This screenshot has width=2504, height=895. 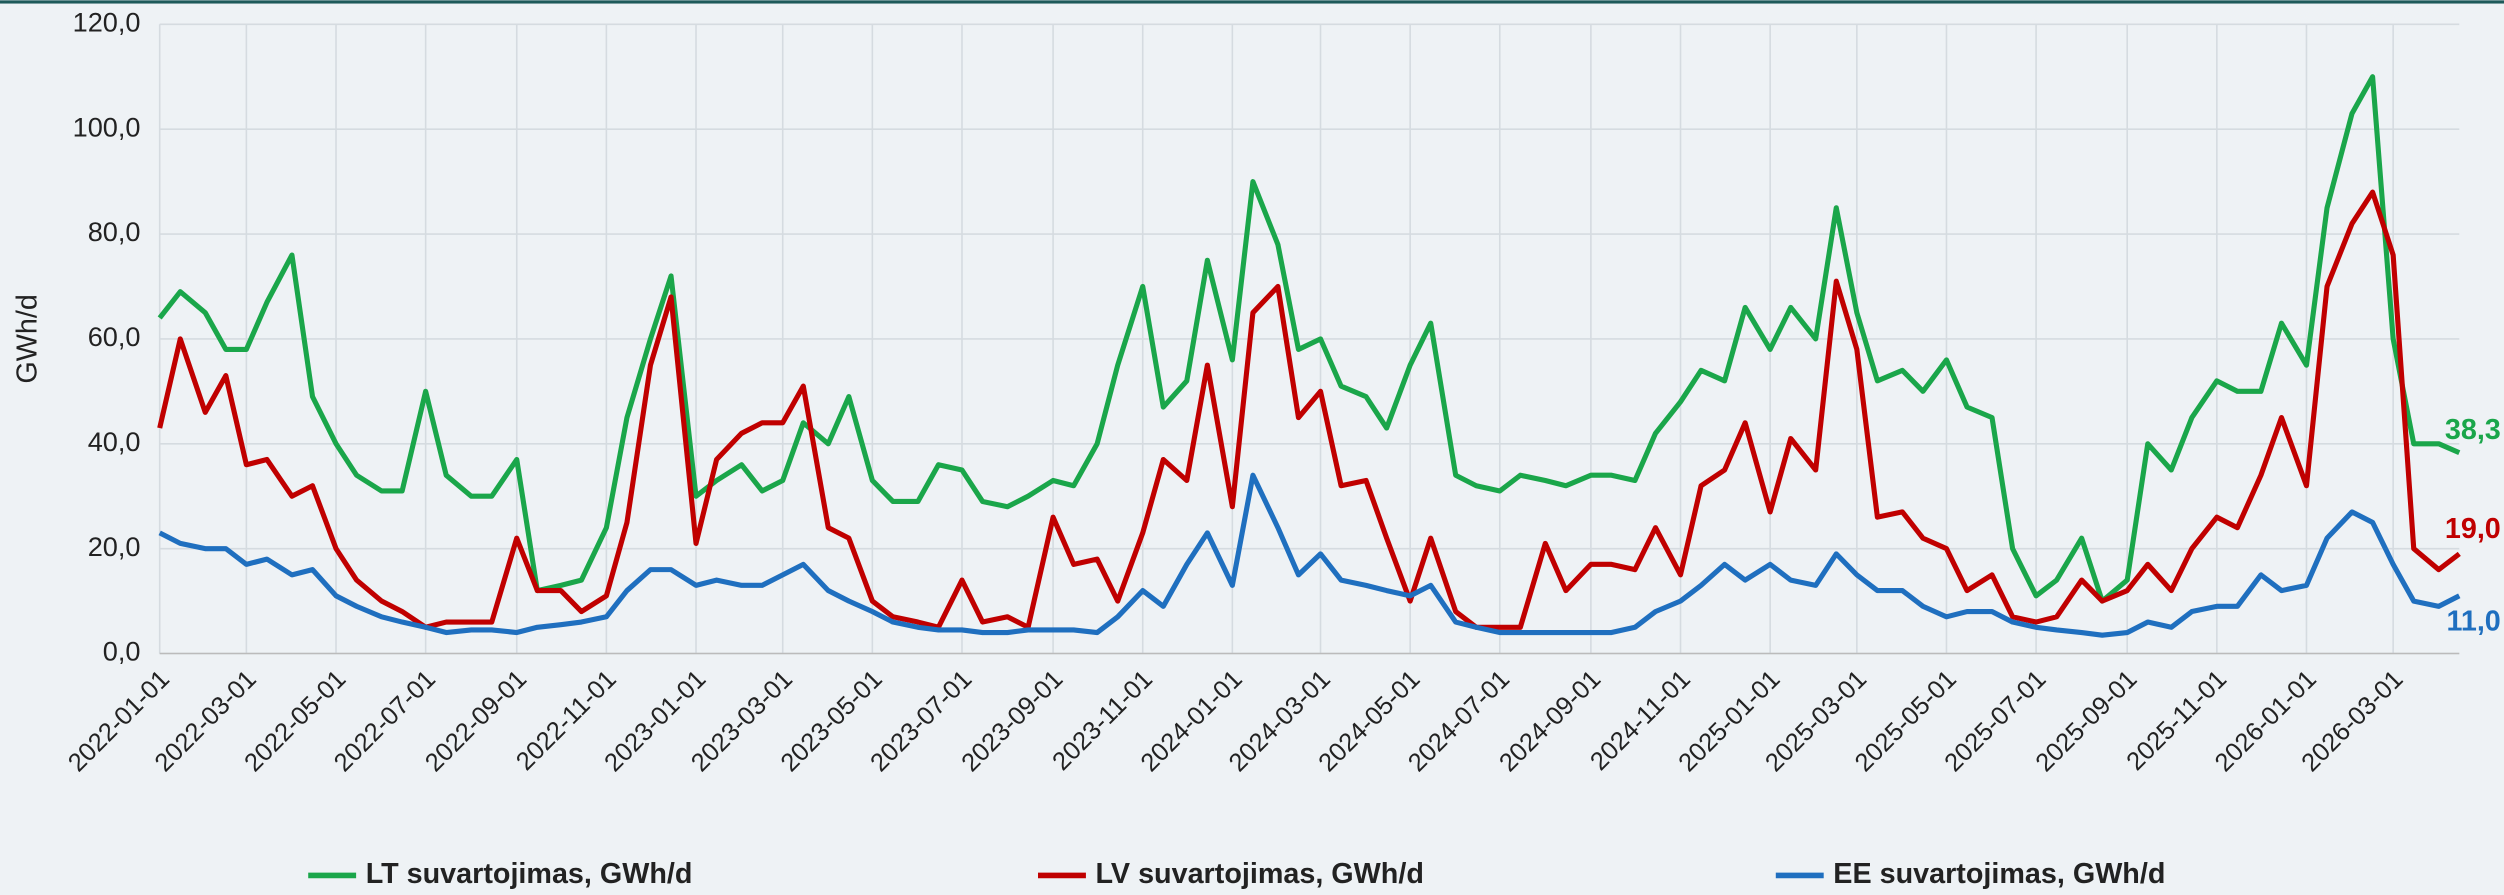 What do you see at coordinates (1999, 874) in the screenshot?
I see `legend-label: EE suvartojimas, GWh/d` at bounding box center [1999, 874].